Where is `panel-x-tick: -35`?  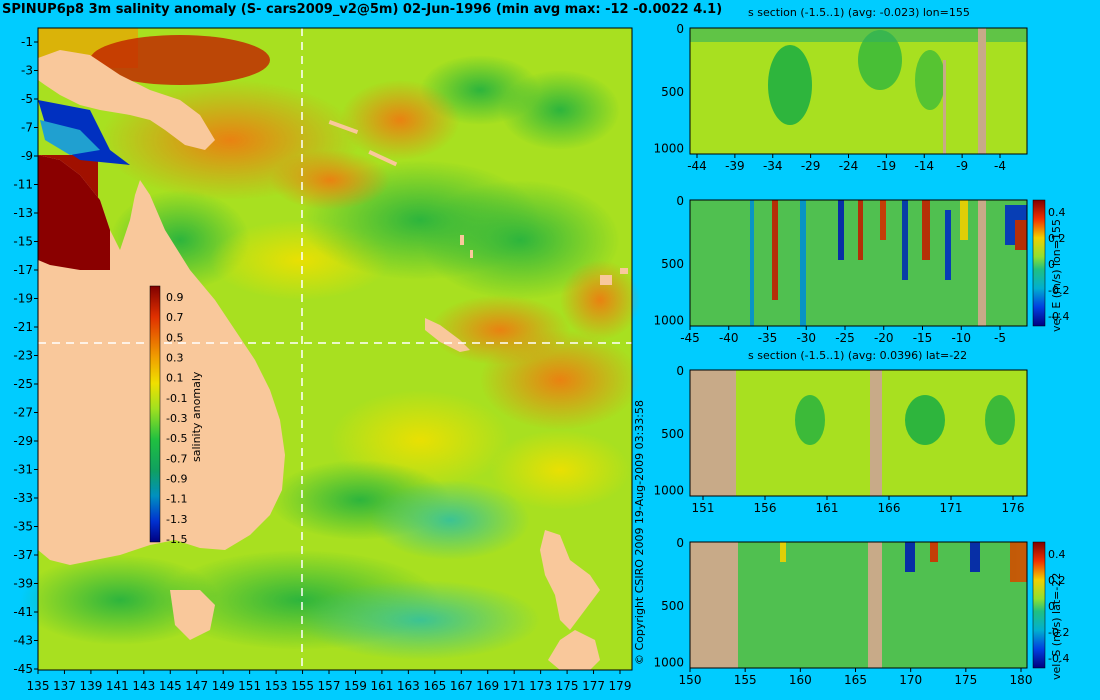 panel-x-tick: -35 is located at coordinates (768, 338).